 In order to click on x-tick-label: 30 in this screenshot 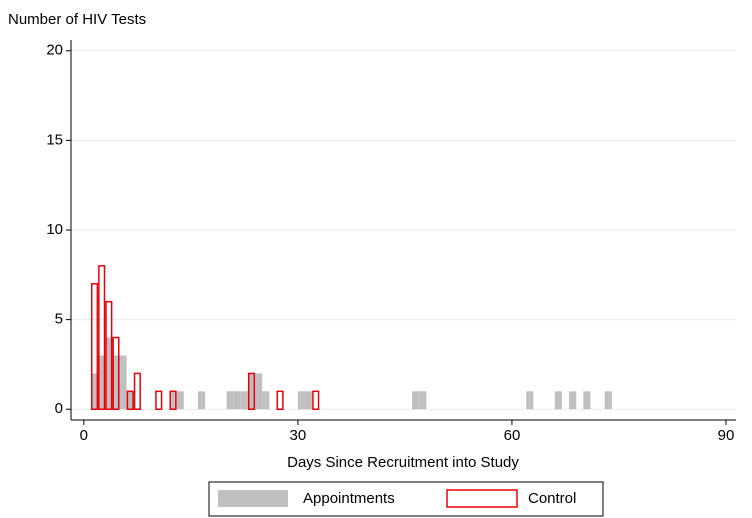, I will do `click(298, 435)`.